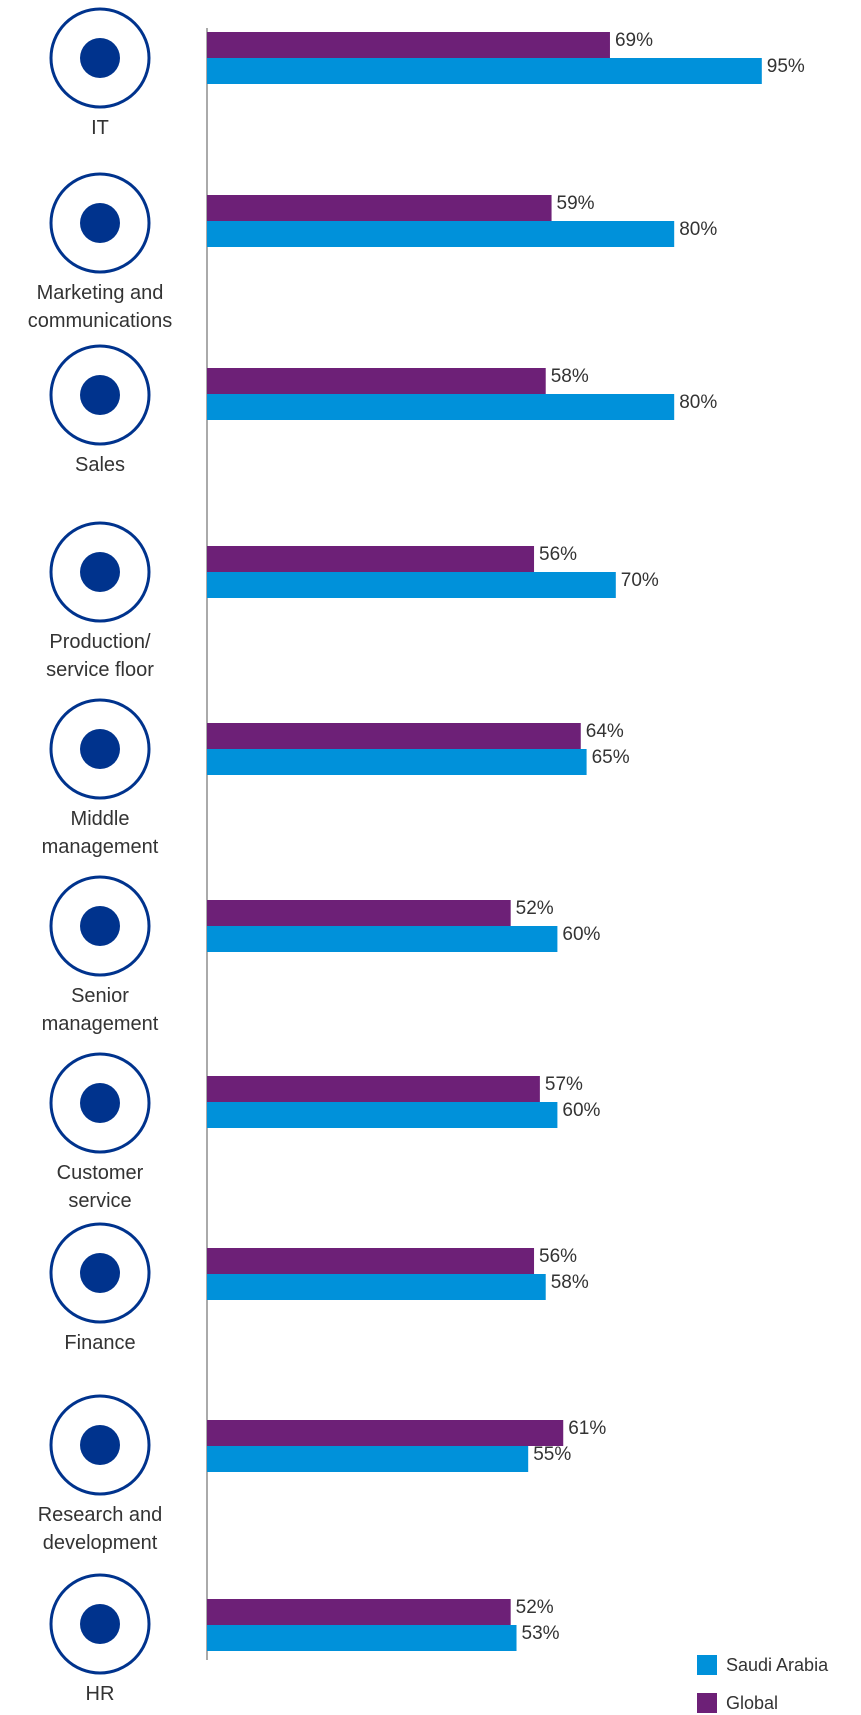  What do you see at coordinates (605, 731) in the screenshot?
I see `value-label: 64%` at bounding box center [605, 731].